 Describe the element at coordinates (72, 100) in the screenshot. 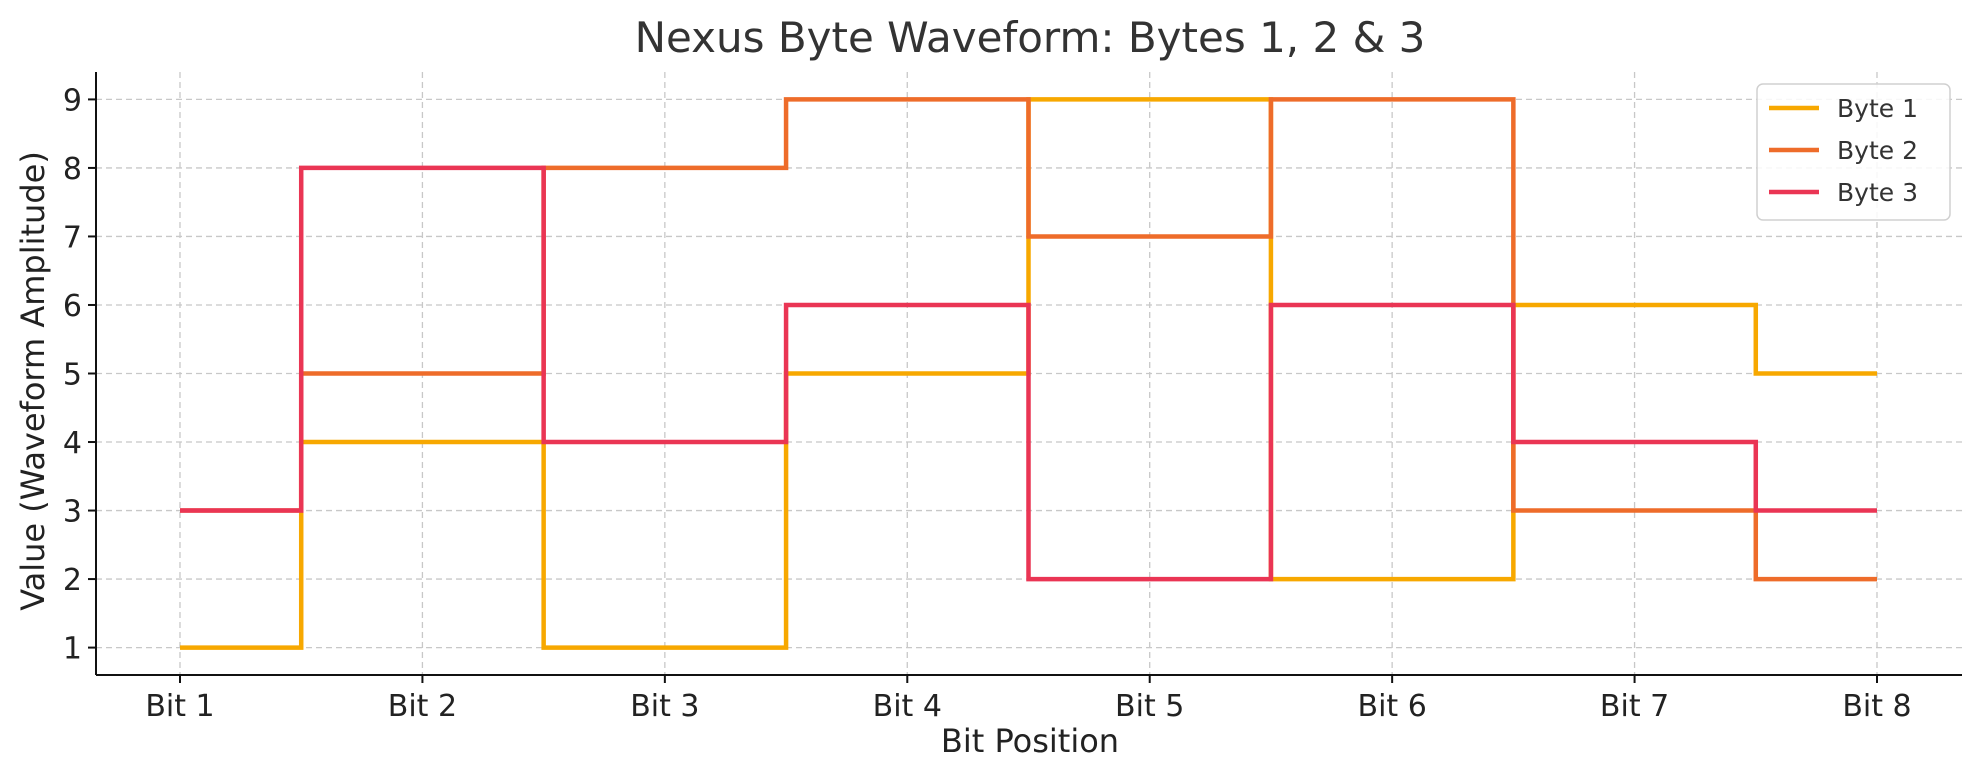

I see `y-tick-label: 9` at that location.